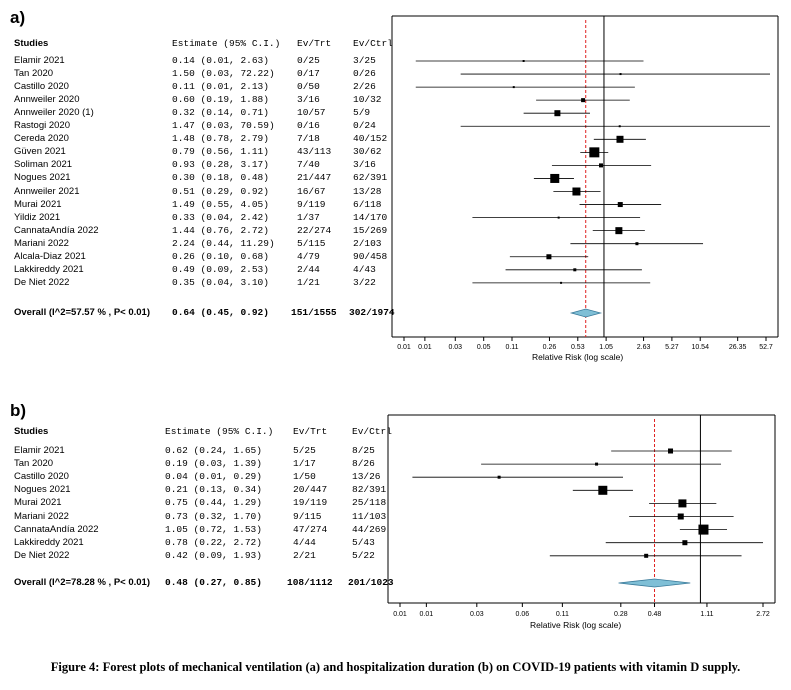 This screenshot has height=690, width=791. I want to click on events-control: 8/25, so click(363, 450).